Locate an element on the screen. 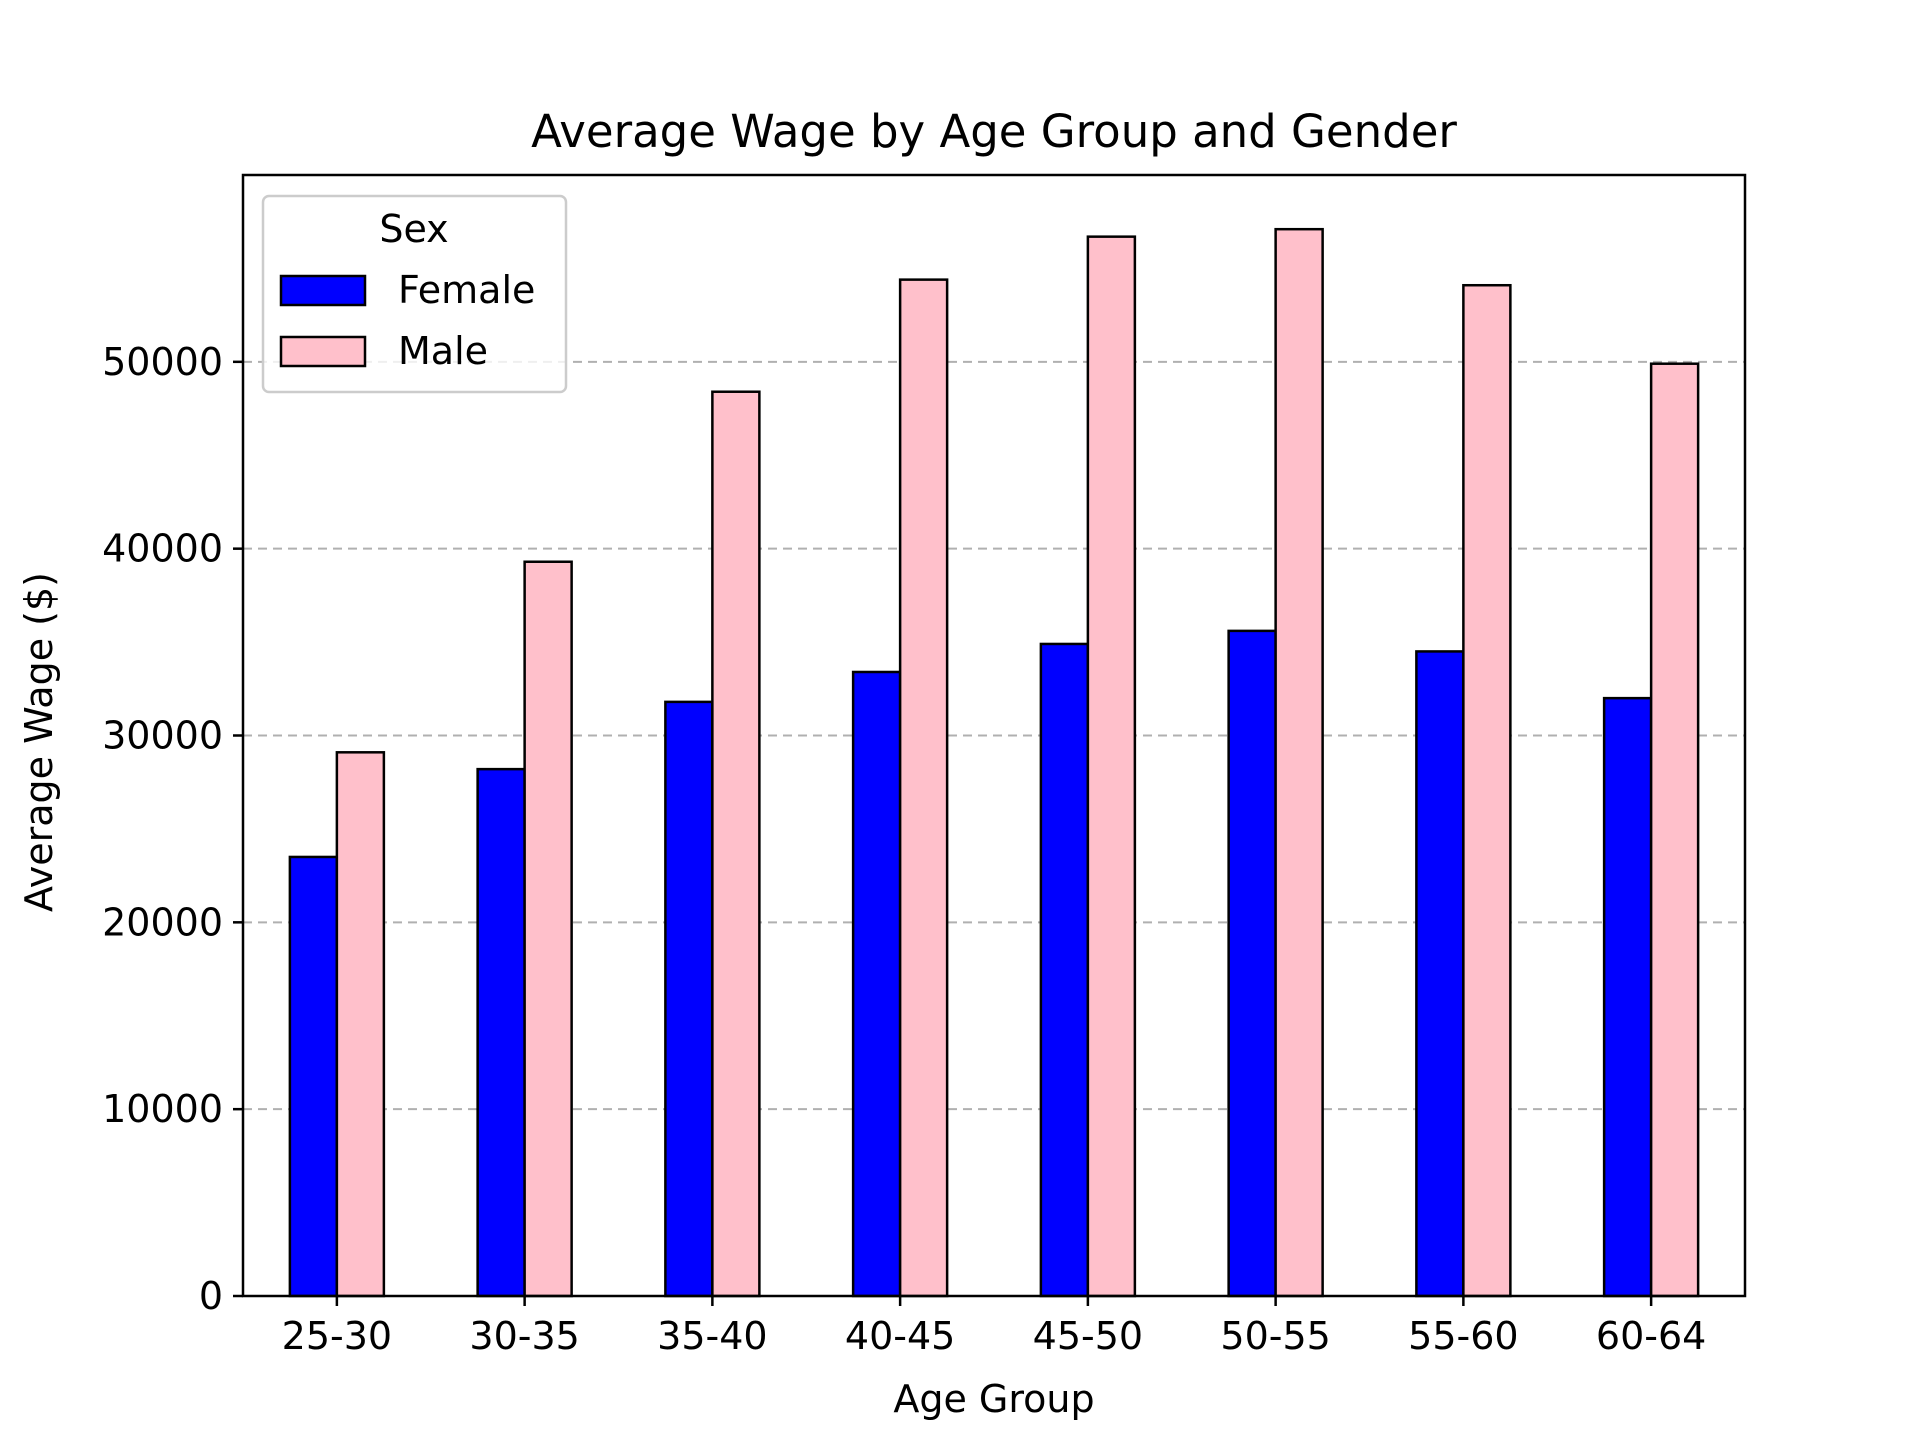 The image size is (1920, 1444). y-axis-label: Average Wage ($) is located at coordinates (39, 742).